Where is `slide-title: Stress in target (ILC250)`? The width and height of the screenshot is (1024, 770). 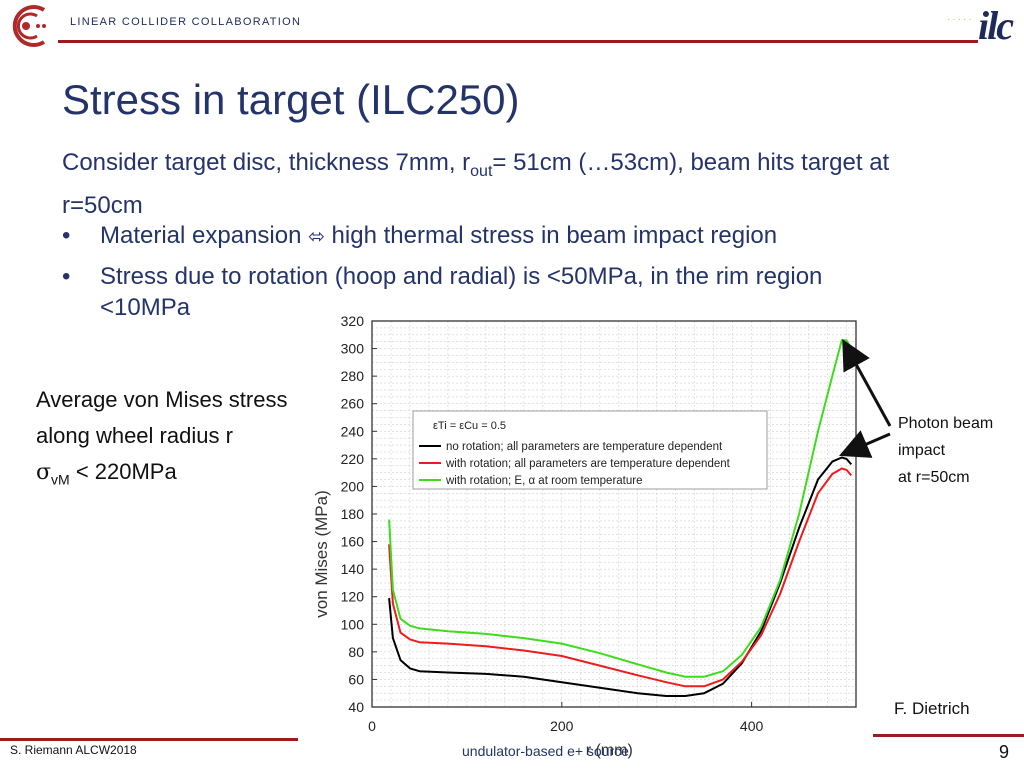 slide-title: Stress in target (ILC250) is located at coordinates (291, 99).